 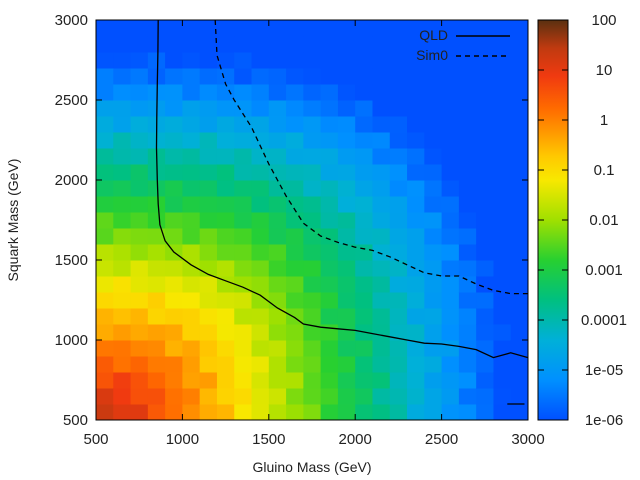 I want to click on y-tick-label: 2500, so click(x=71, y=100).